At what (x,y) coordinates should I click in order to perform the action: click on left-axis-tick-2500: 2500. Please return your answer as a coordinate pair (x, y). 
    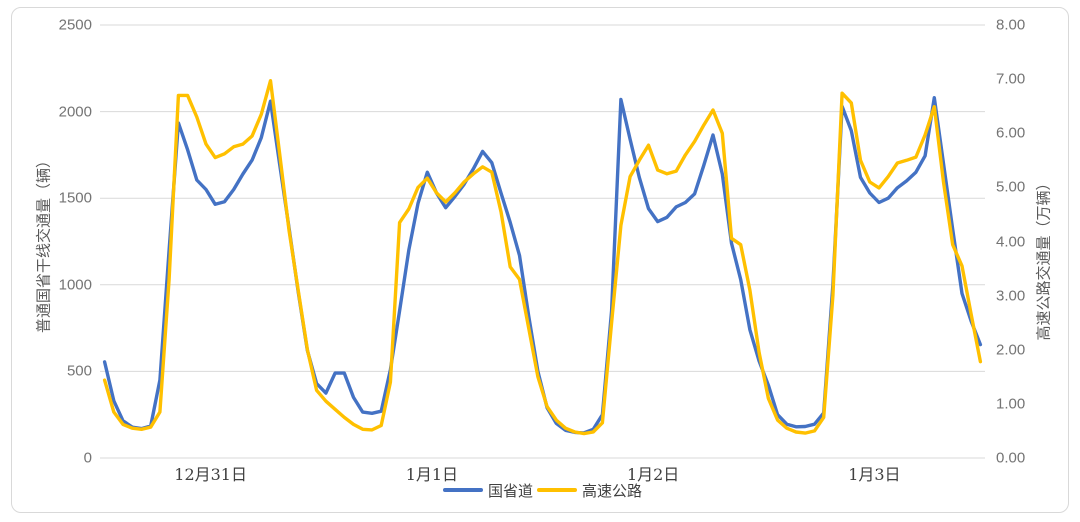
    Looking at the image, I should click on (75, 25).